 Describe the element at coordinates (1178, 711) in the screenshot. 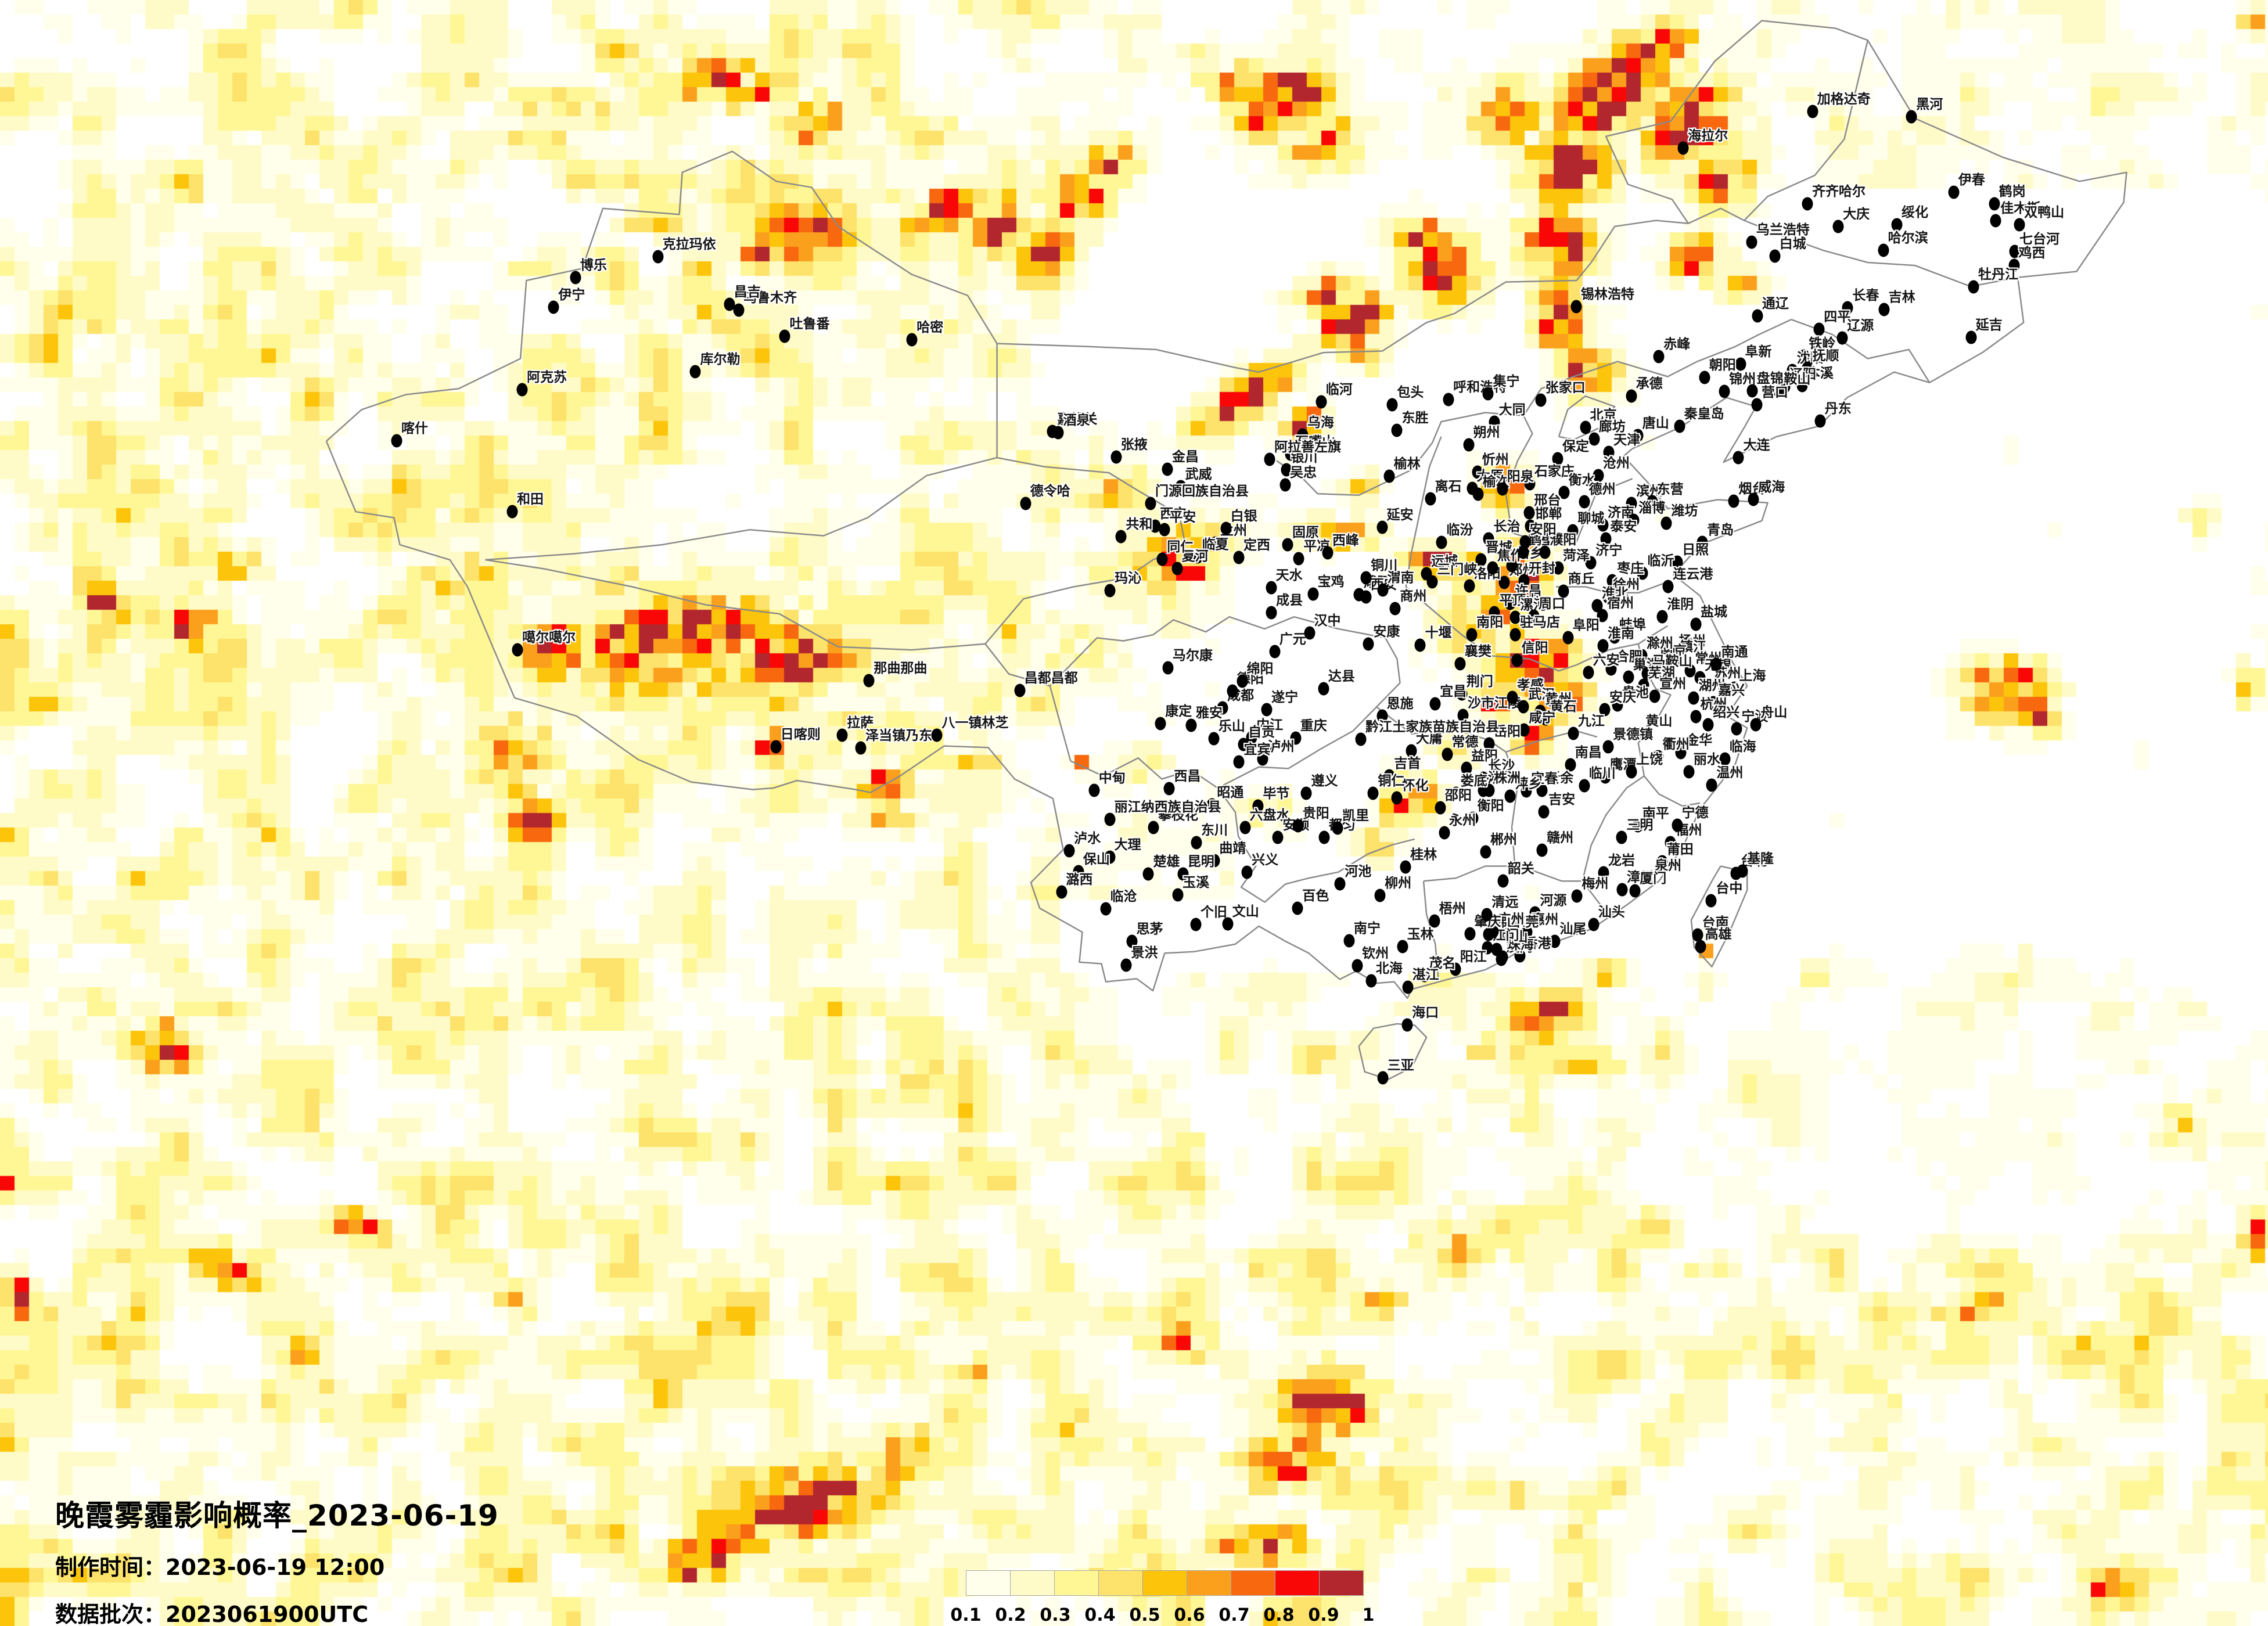

I see `city-label: 康定` at that location.